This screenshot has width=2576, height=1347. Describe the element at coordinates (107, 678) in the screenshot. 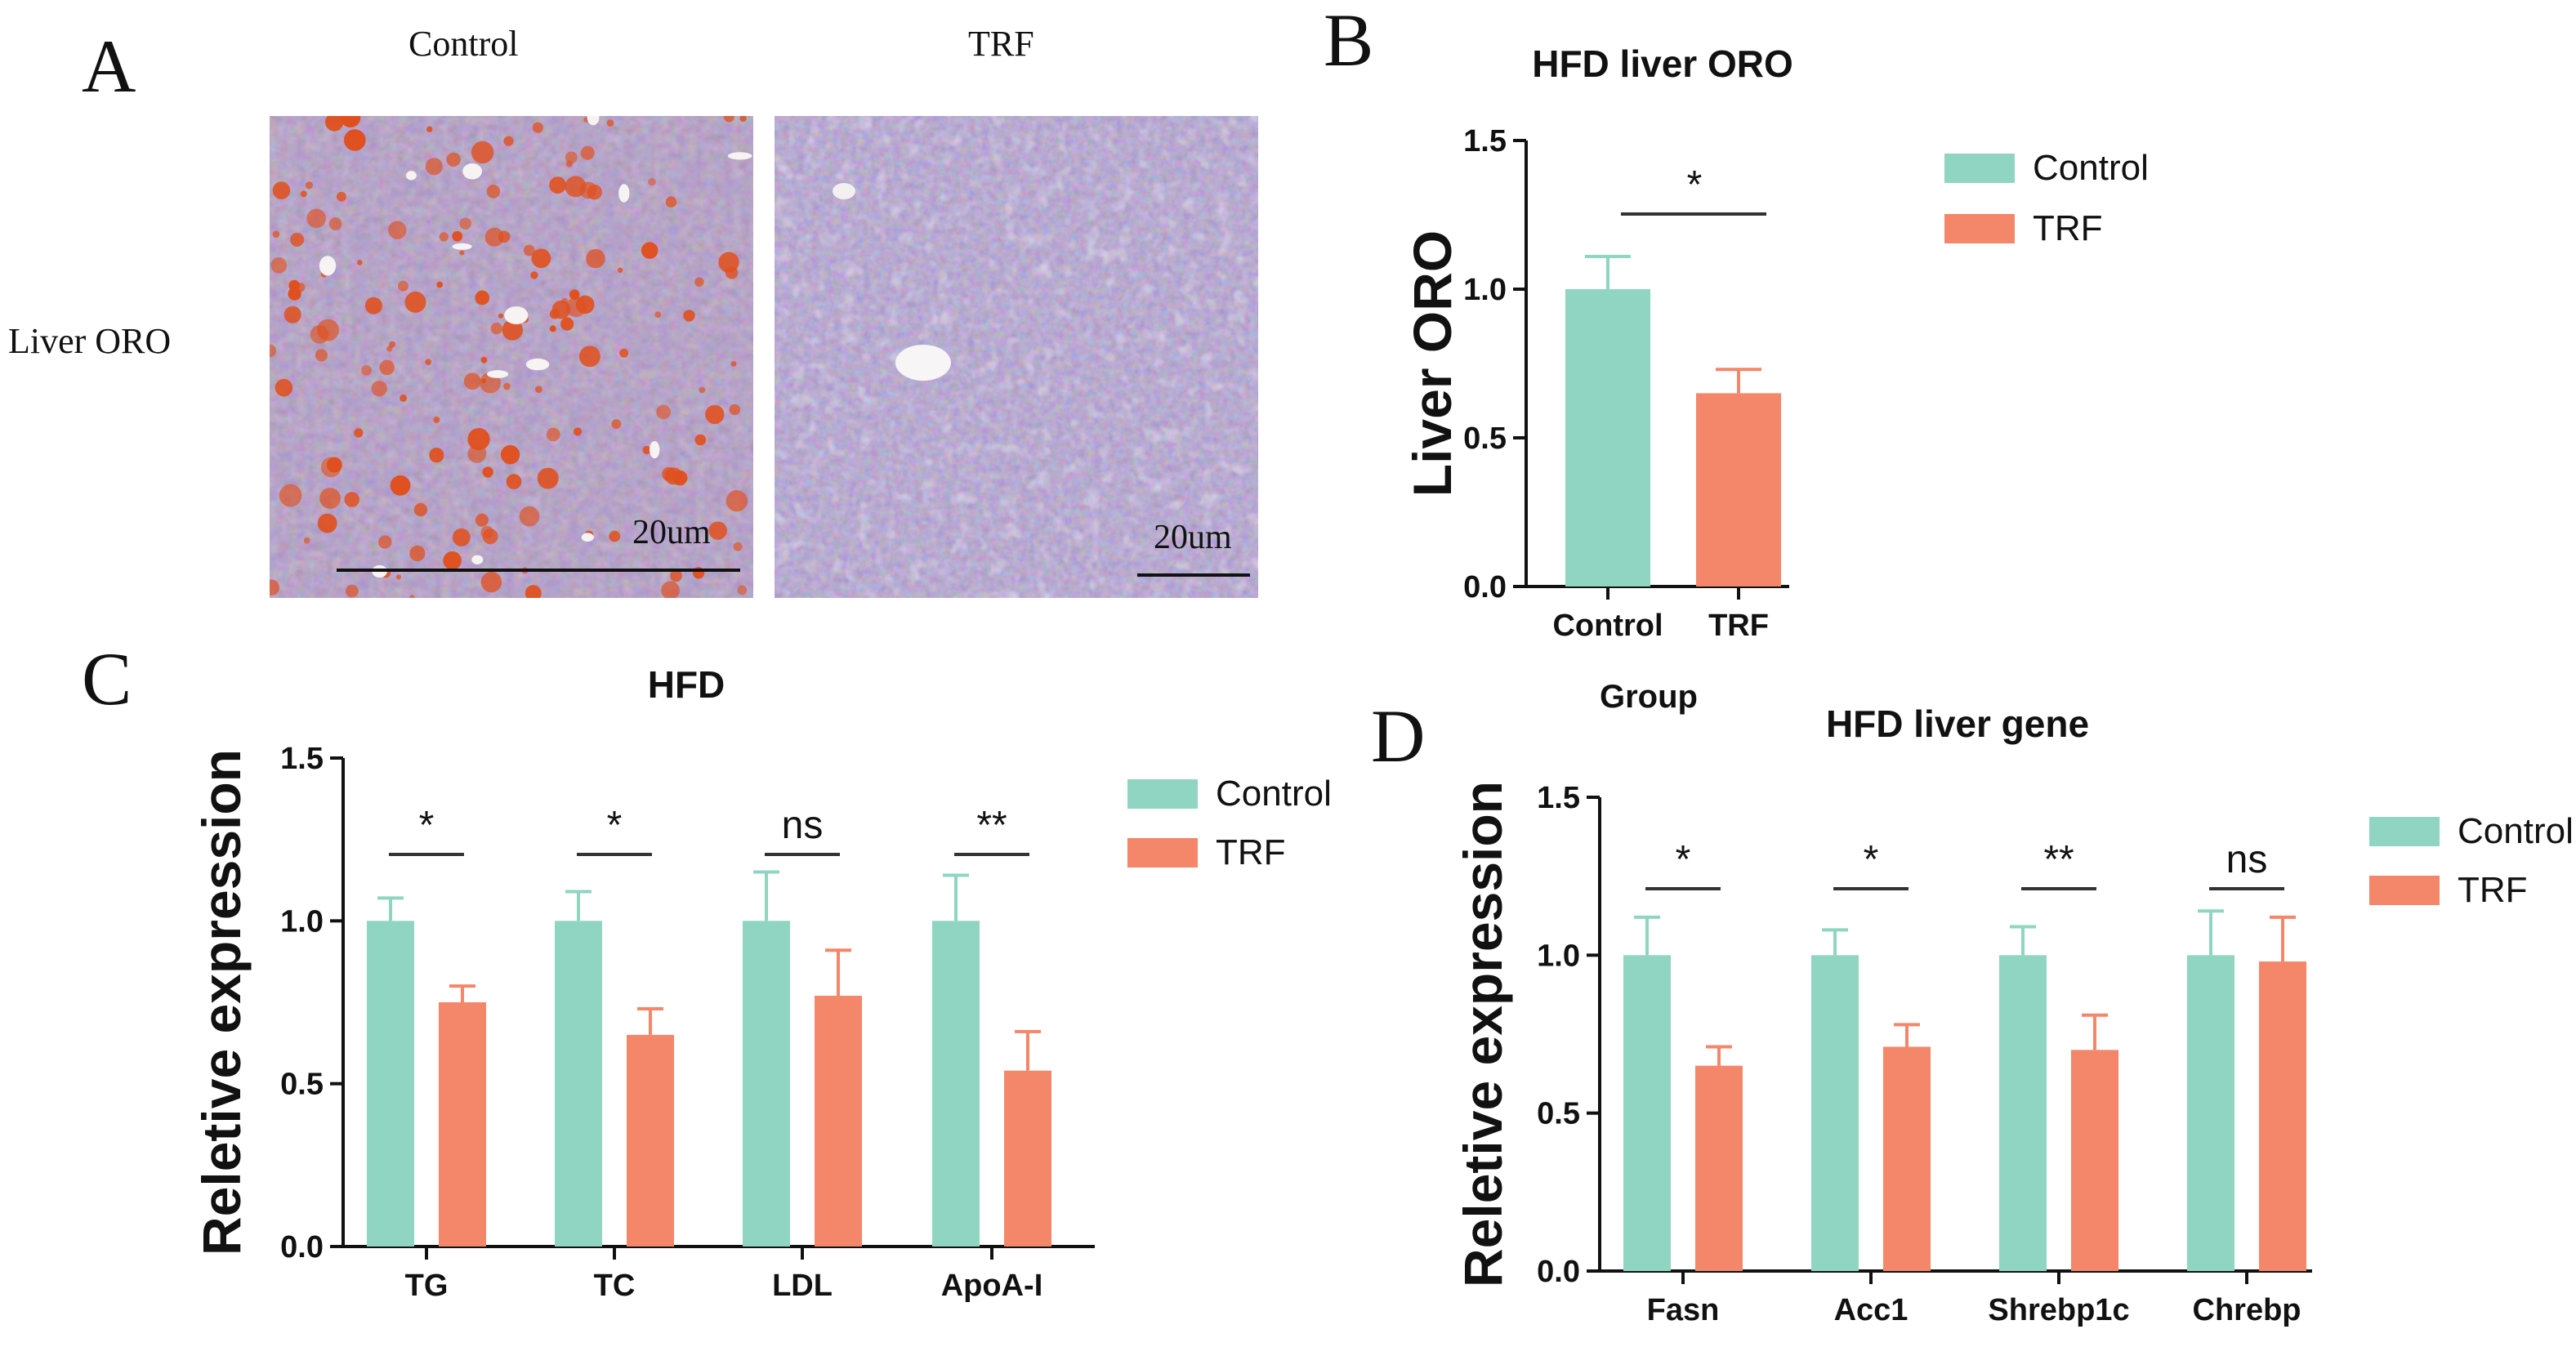

I see `panel-c-letter: C` at that location.